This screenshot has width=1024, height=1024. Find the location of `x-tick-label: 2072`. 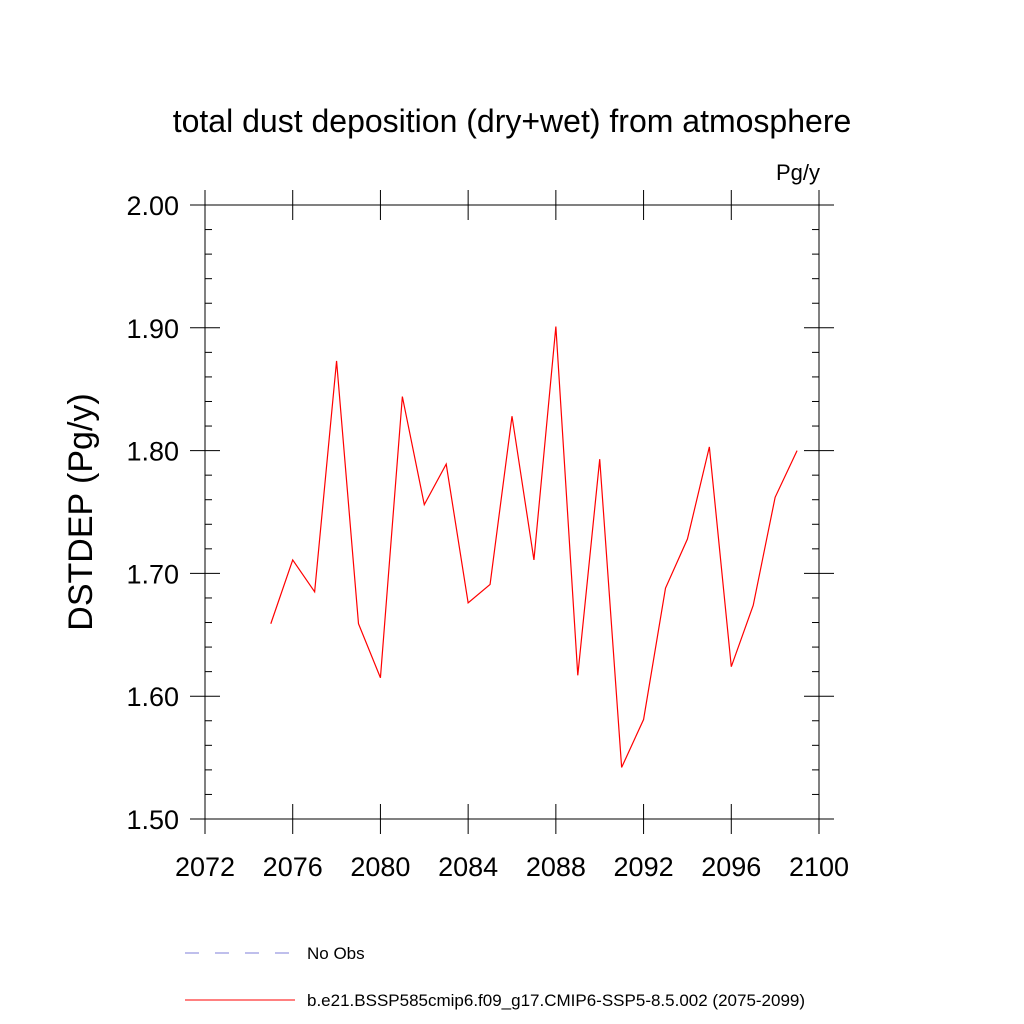

x-tick-label: 2072 is located at coordinates (205, 867).